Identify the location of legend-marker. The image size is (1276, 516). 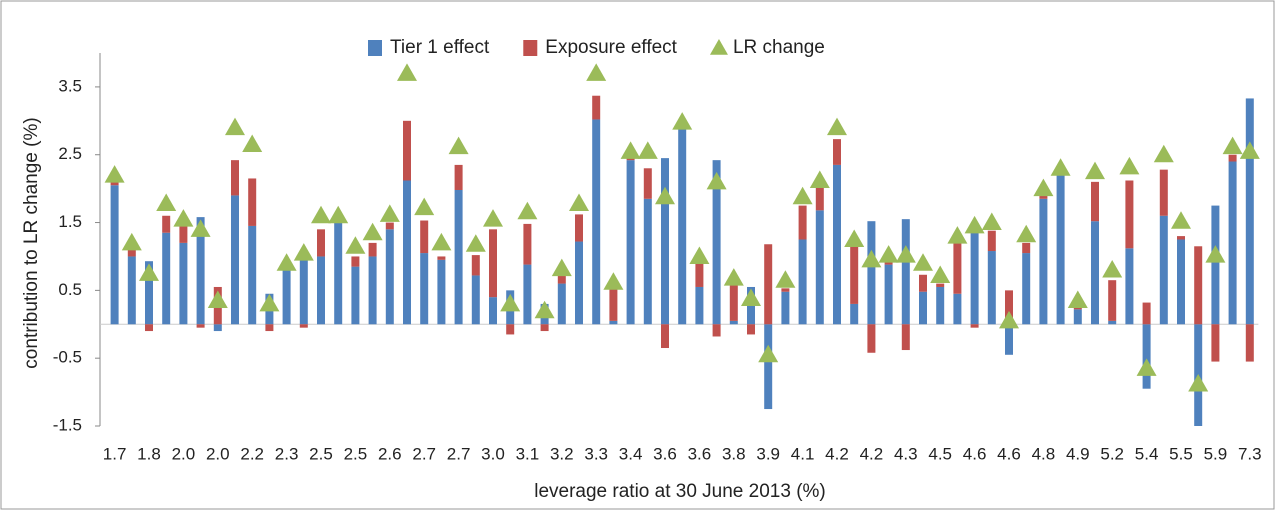
(718, 47).